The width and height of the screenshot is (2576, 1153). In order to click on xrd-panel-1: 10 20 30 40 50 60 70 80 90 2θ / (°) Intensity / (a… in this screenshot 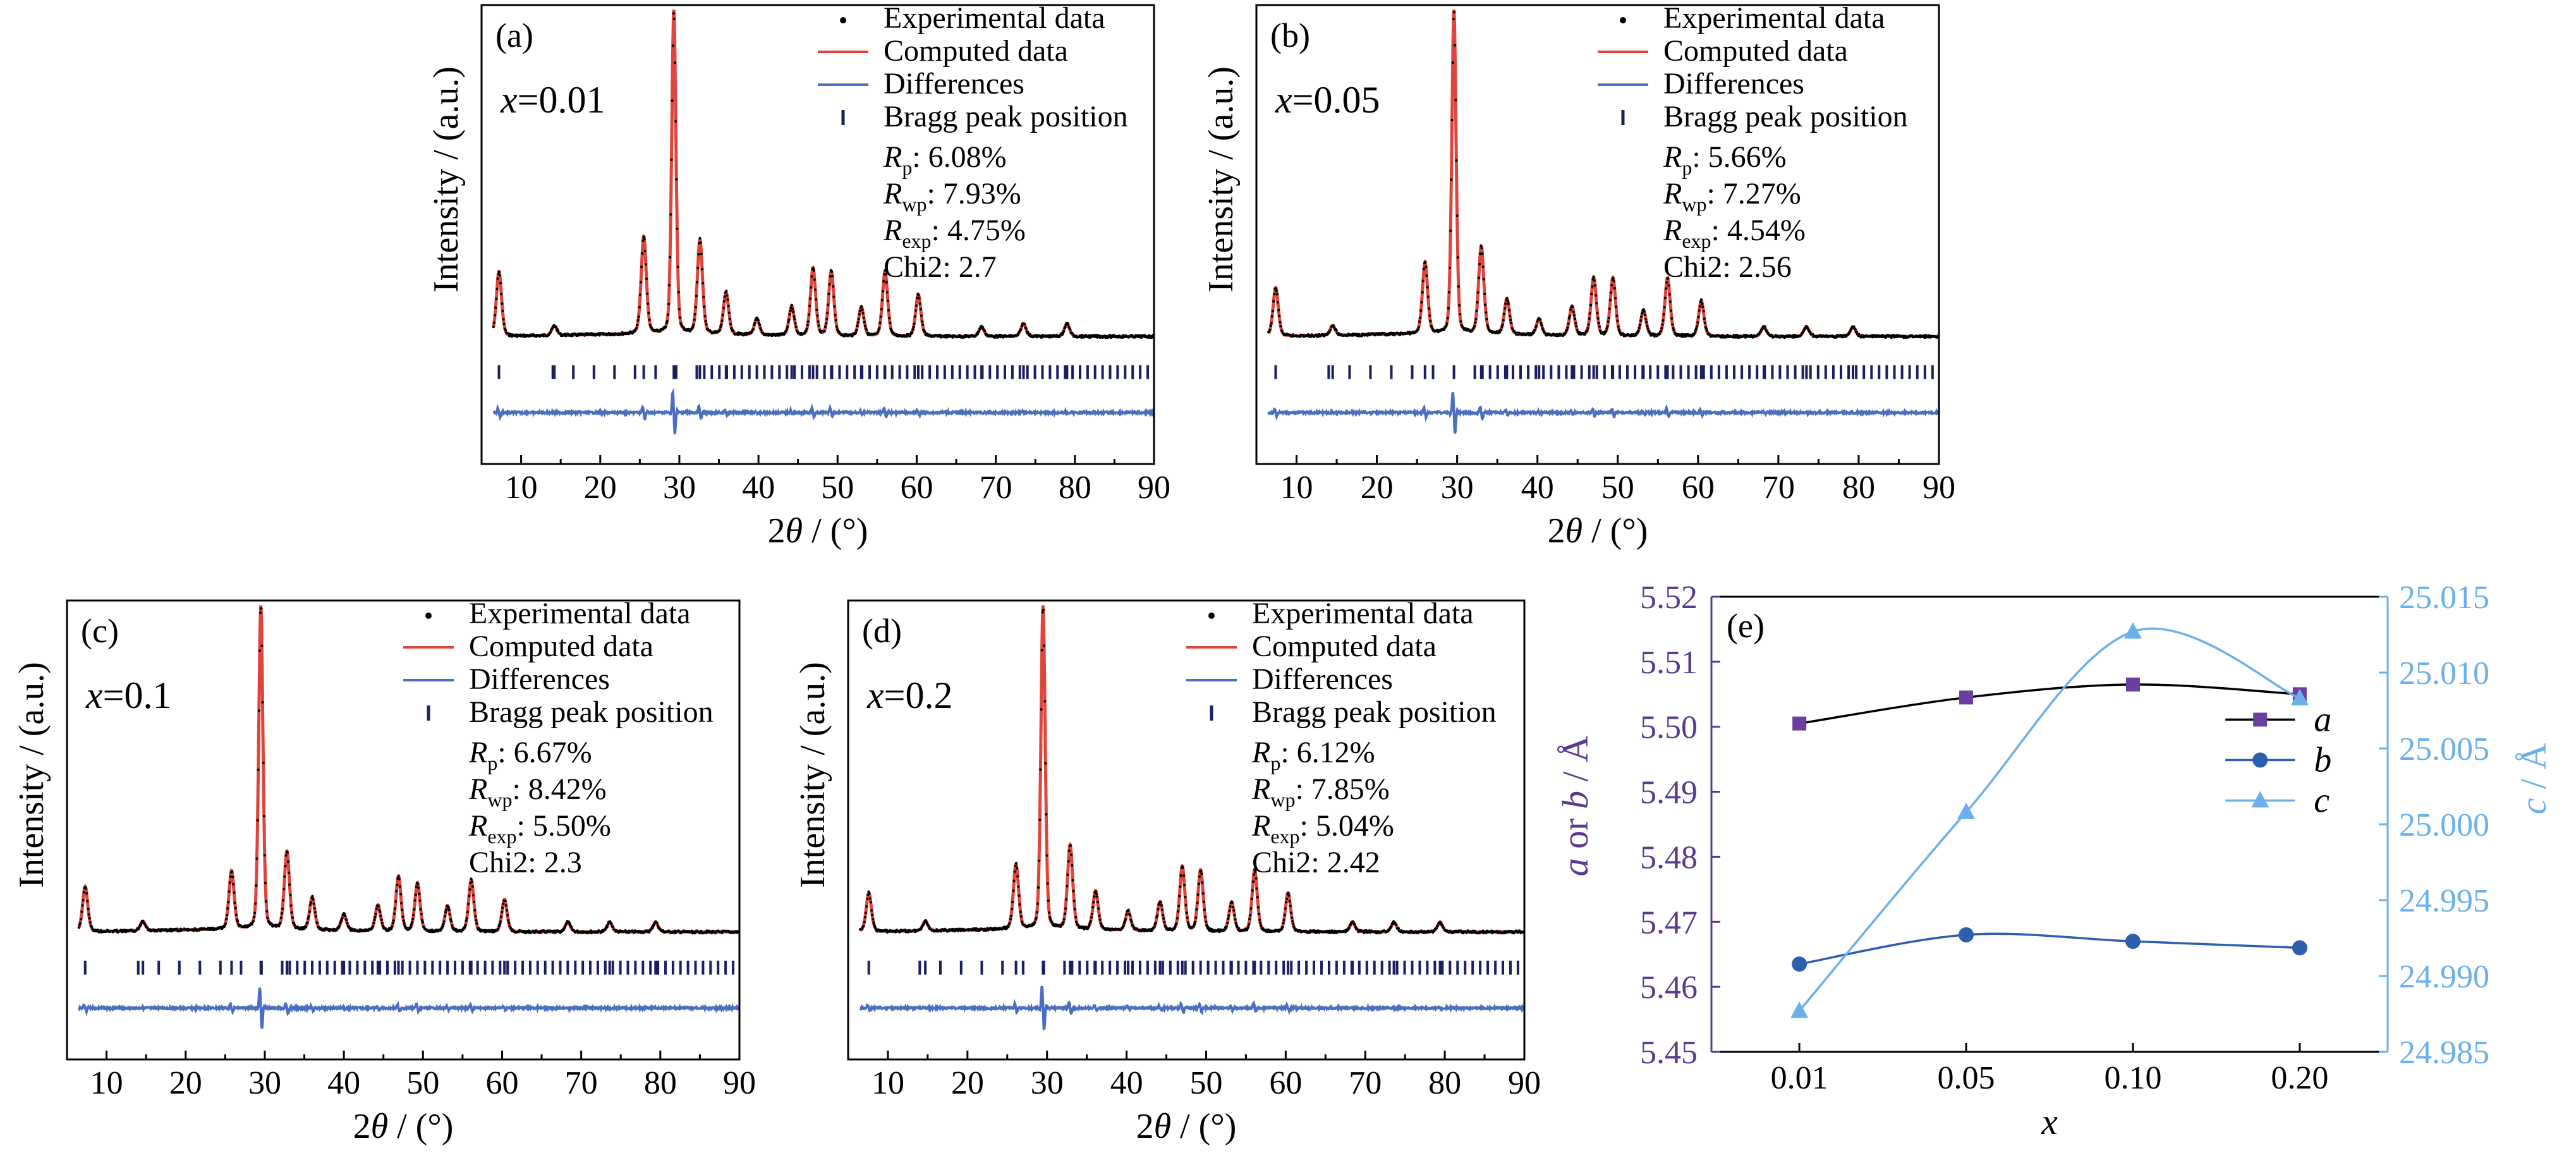, I will do `click(1578, 276)`.